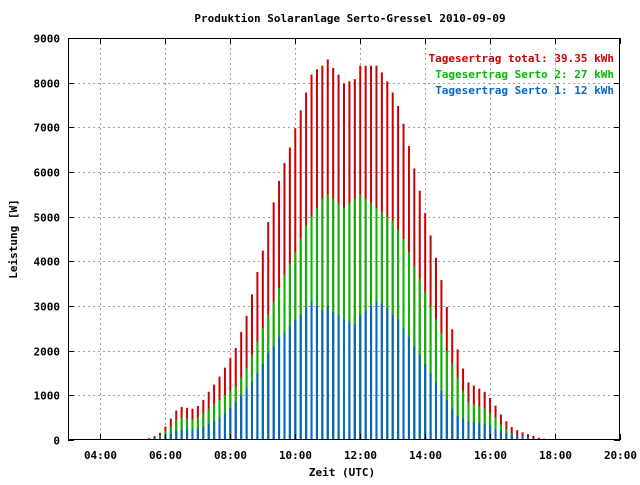  Describe the element at coordinates (524, 90) in the screenshot. I see `legend-entry-2: Tagesertrag Serto 1: 12 kWh` at that location.